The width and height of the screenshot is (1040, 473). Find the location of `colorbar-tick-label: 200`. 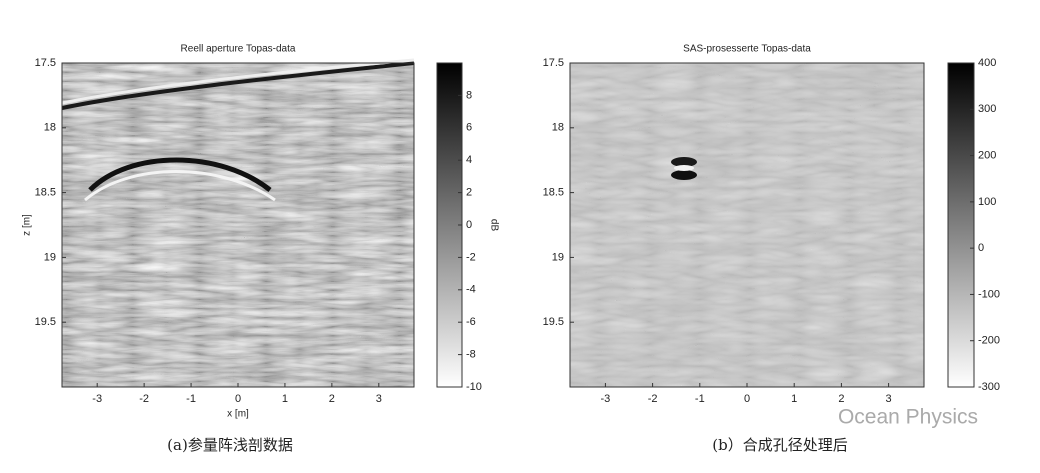

colorbar-tick-label: 200 is located at coordinates (987, 155).